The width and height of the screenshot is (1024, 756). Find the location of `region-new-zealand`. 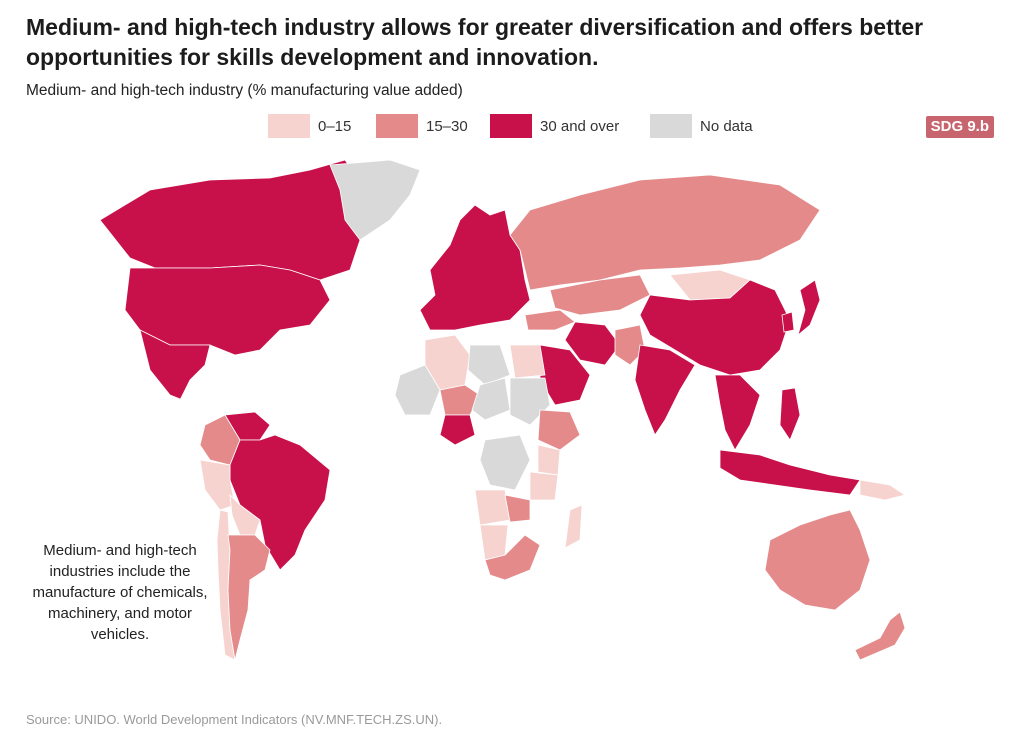

region-new-zealand is located at coordinates (880, 636).